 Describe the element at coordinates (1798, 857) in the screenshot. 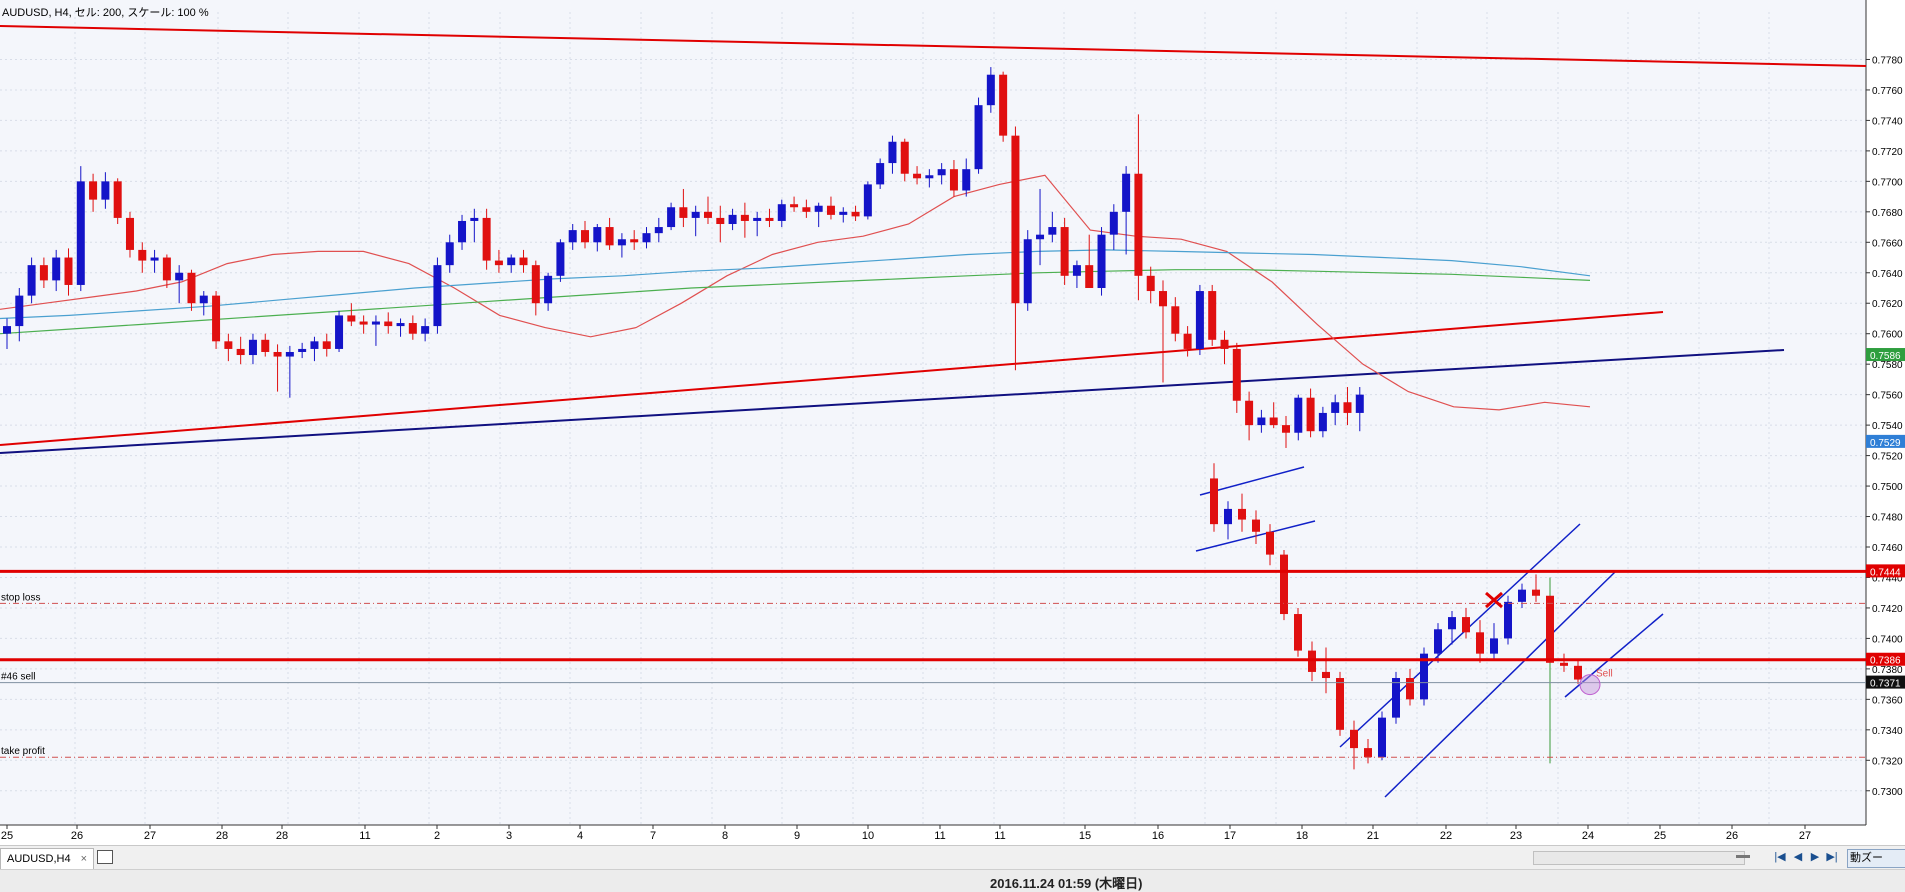

I see `scroll-prev-icon: ◀` at that location.